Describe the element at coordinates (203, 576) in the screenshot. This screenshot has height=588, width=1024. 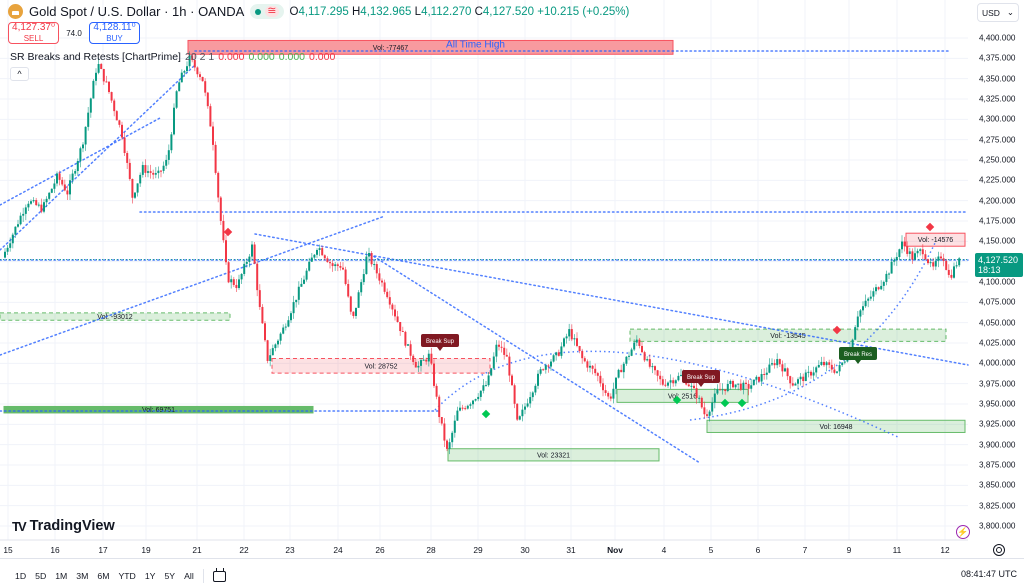
I see `toolbar-divider` at that location.